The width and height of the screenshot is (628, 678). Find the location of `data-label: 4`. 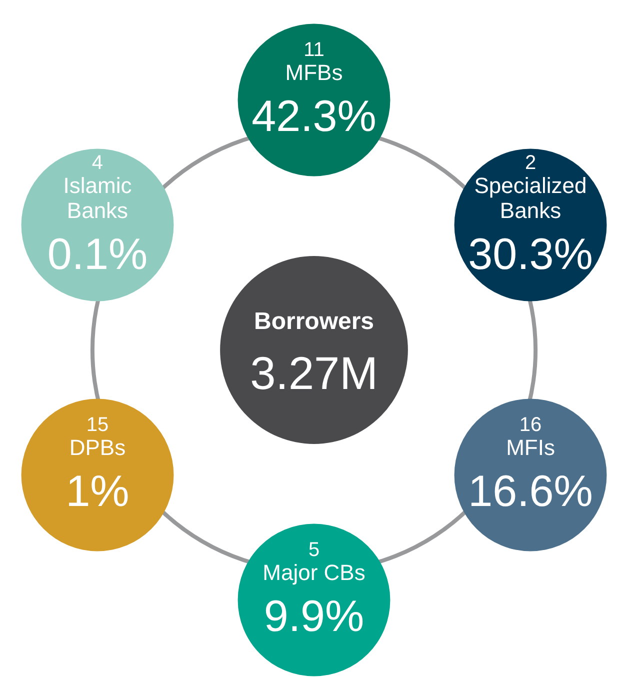

data-label: 4 is located at coordinates (98, 163).